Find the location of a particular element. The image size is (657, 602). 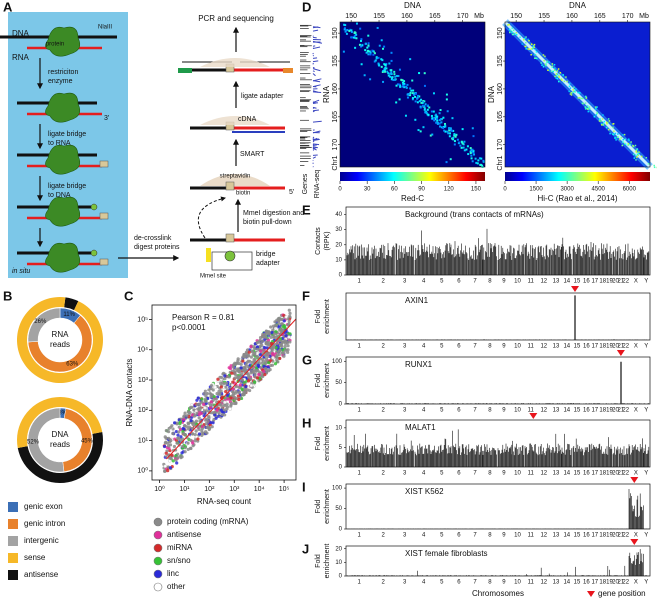

panel-label: B is located at coordinates (7, 295).